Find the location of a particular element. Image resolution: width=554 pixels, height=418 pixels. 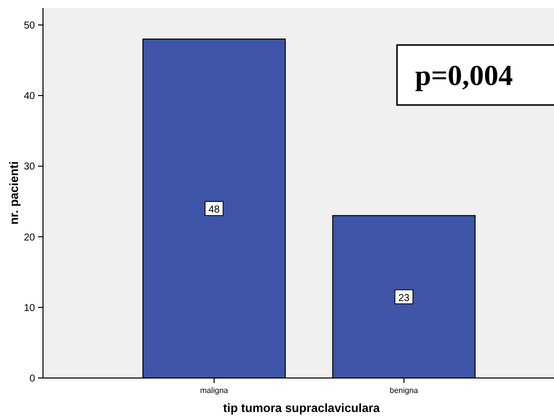

y-tick-label: 20 is located at coordinates (30, 238).